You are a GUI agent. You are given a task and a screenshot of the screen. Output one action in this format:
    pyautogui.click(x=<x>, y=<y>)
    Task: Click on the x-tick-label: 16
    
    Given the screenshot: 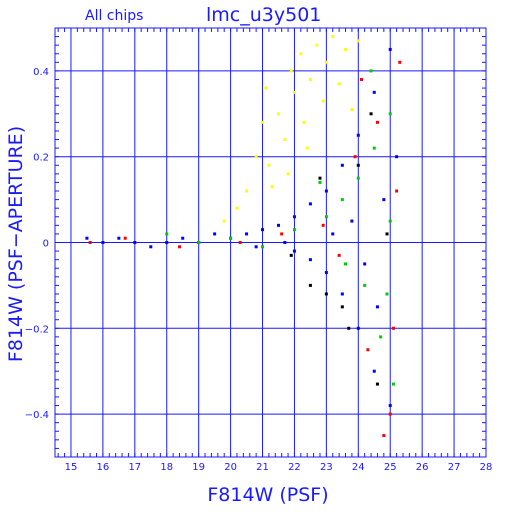 What is the action you would take?
    pyautogui.click(x=103, y=467)
    